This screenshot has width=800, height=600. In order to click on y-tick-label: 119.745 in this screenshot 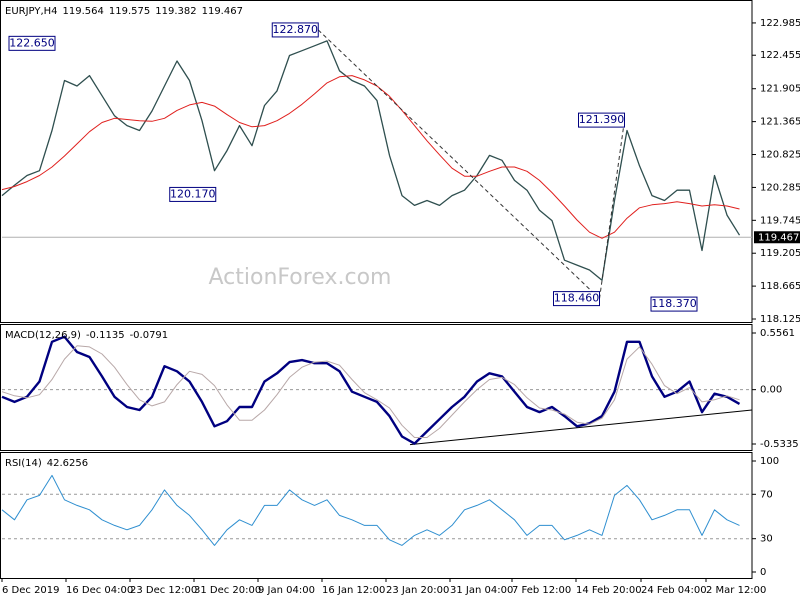, I will do `click(780, 220)`.